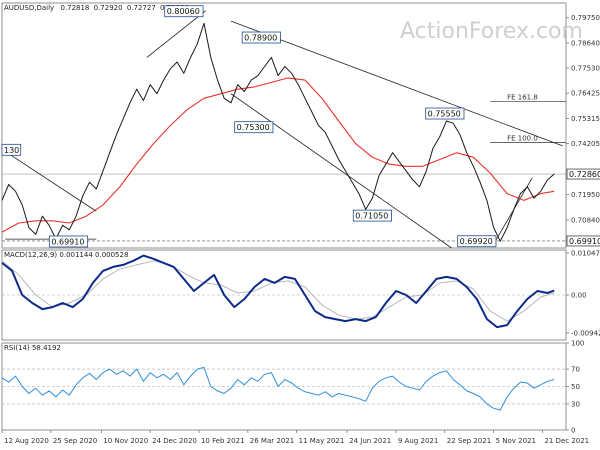 The width and height of the screenshot is (600, 450). What do you see at coordinates (585, 69) in the screenshot?
I see `price-y-tick-label: 0.77530` at bounding box center [585, 69].